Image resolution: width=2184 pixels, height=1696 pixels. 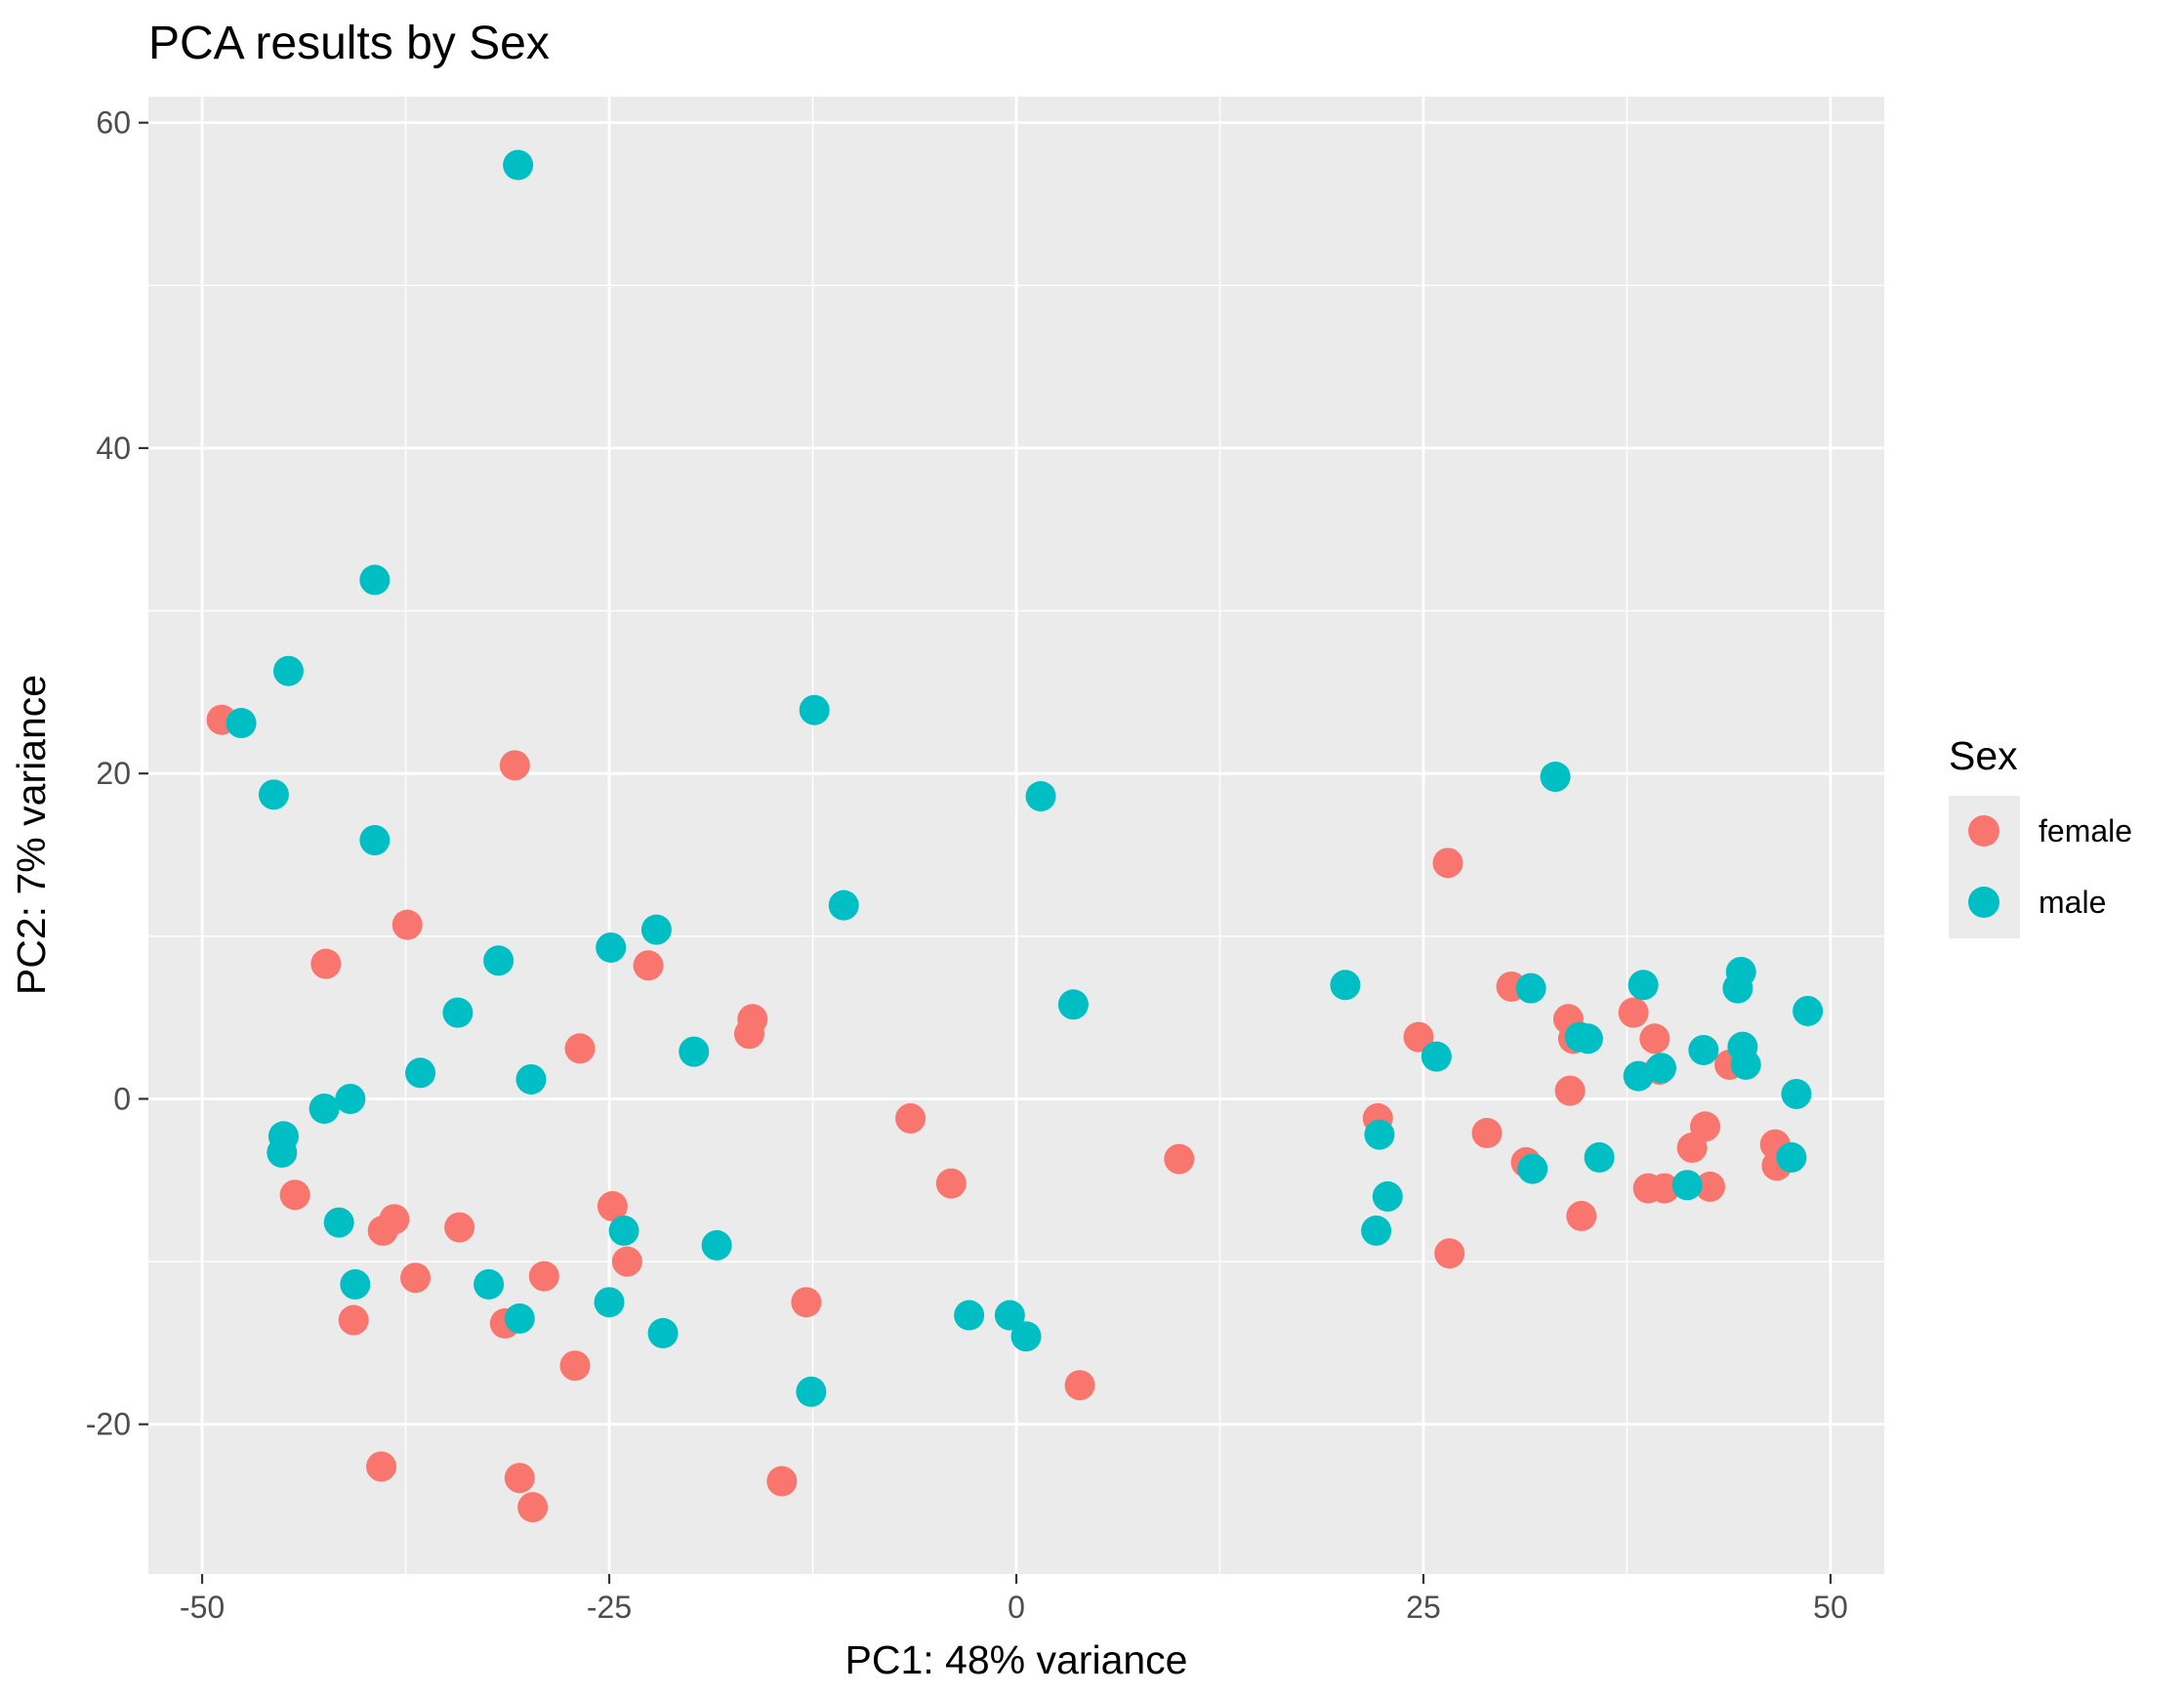 I want to click on x-tick-label: 25, so click(x=1423, y=1607).